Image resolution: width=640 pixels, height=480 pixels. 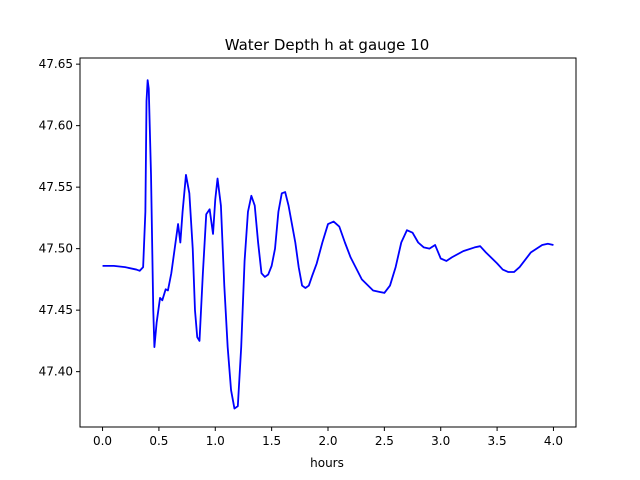 I want to click on y-tick-label: 47.50, so click(x=56, y=249).